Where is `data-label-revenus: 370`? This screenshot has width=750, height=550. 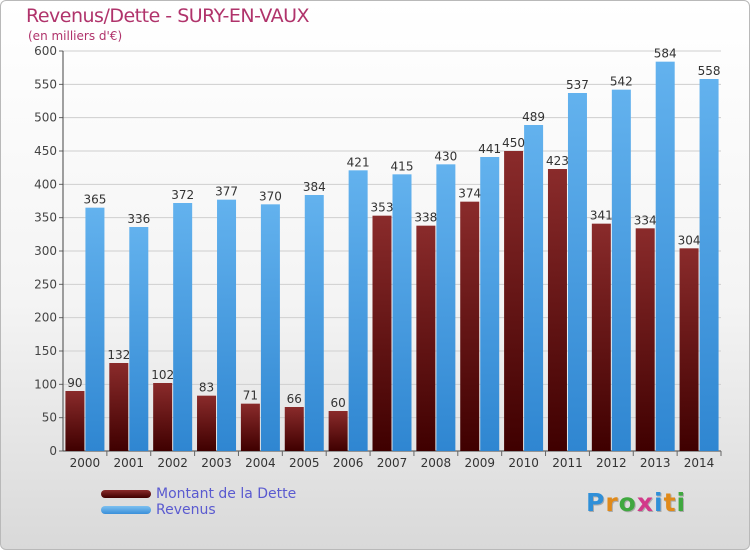 data-label-revenus: 370 is located at coordinates (270, 196).